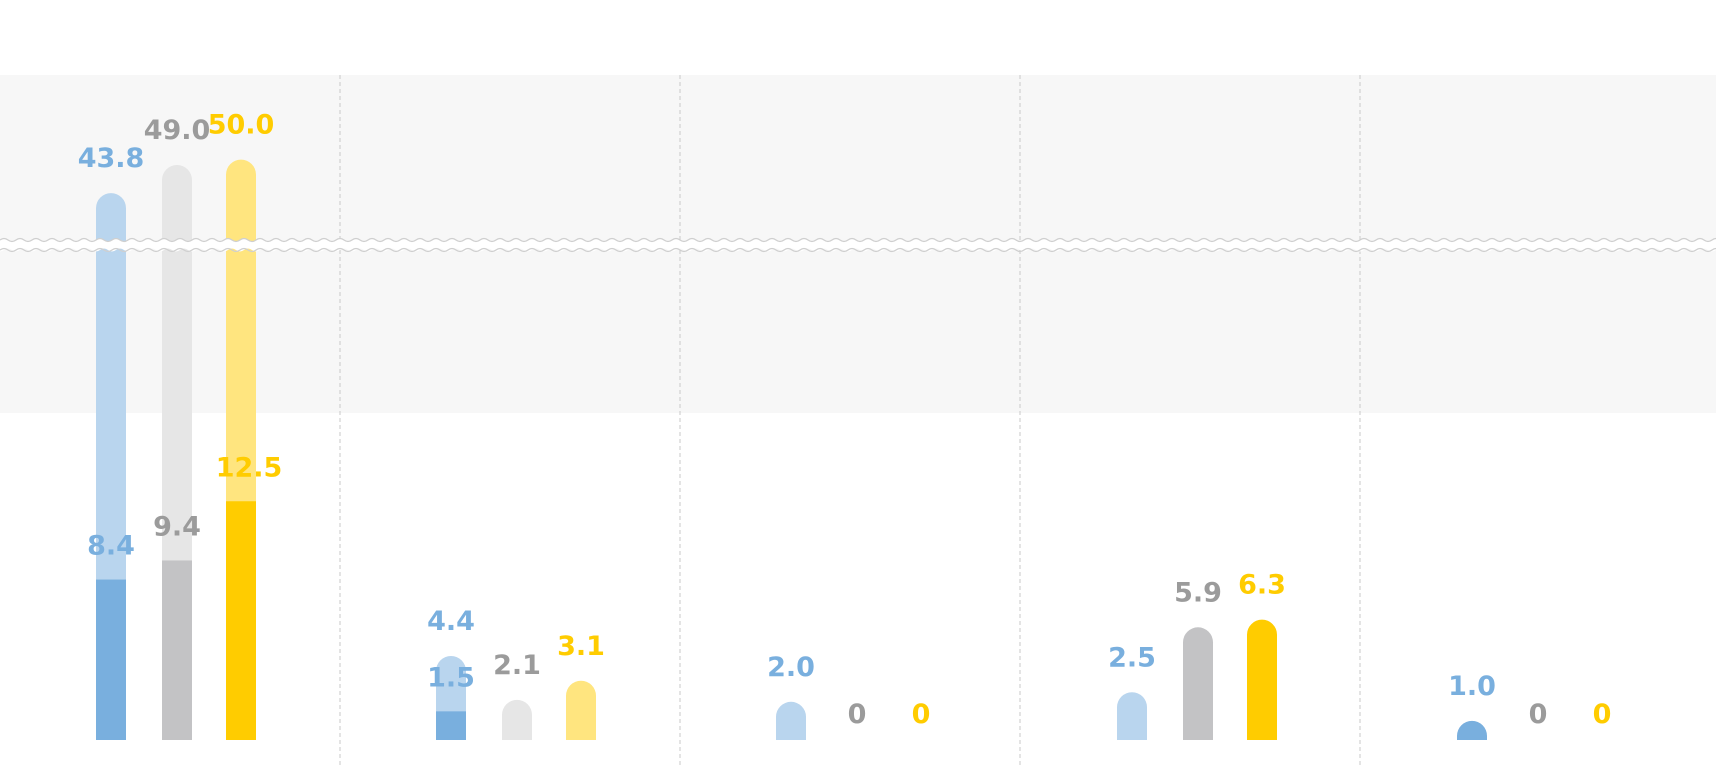 This screenshot has width=1716, height=767. What do you see at coordinates (581, 646) in the screenshot?
I see `value-label-yellow-group-2: 3.1` at bounding box center [581, 646].